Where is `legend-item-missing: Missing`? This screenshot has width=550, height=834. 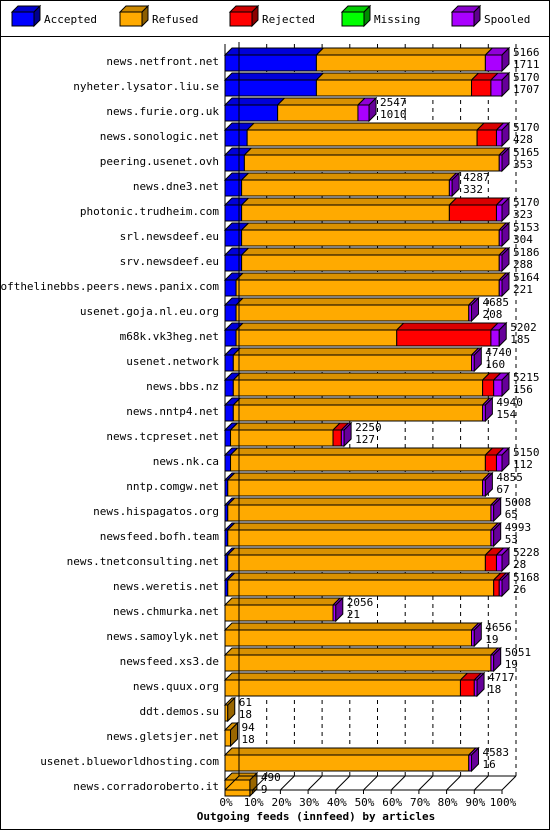 legend-item-missing: Missing is located at coordinates (380, 16).